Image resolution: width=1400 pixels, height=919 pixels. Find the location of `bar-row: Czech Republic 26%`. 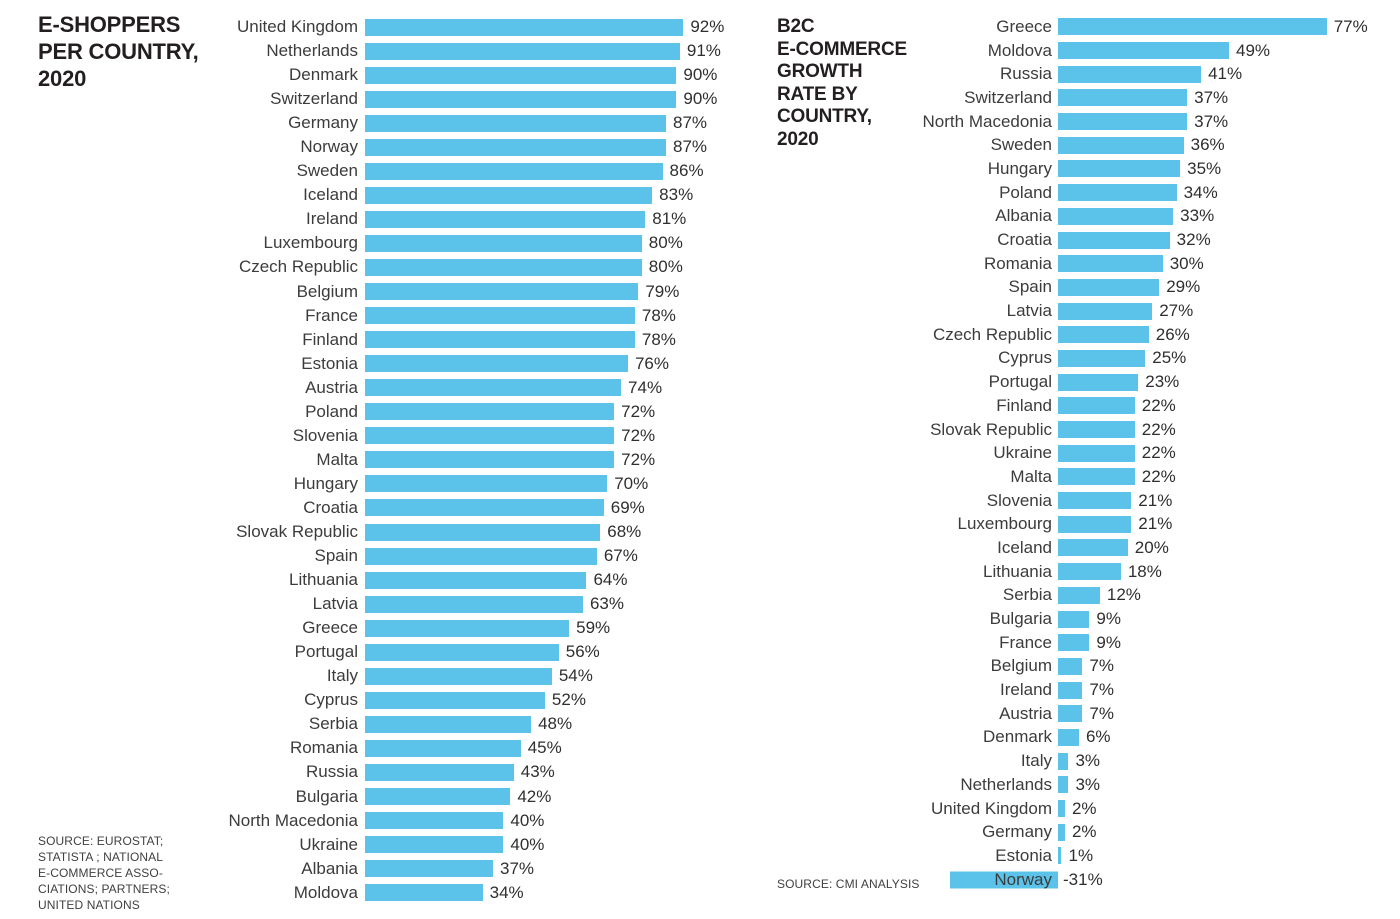

bar-row: Czech Republic 26% is located at coordinates (1069, 335).